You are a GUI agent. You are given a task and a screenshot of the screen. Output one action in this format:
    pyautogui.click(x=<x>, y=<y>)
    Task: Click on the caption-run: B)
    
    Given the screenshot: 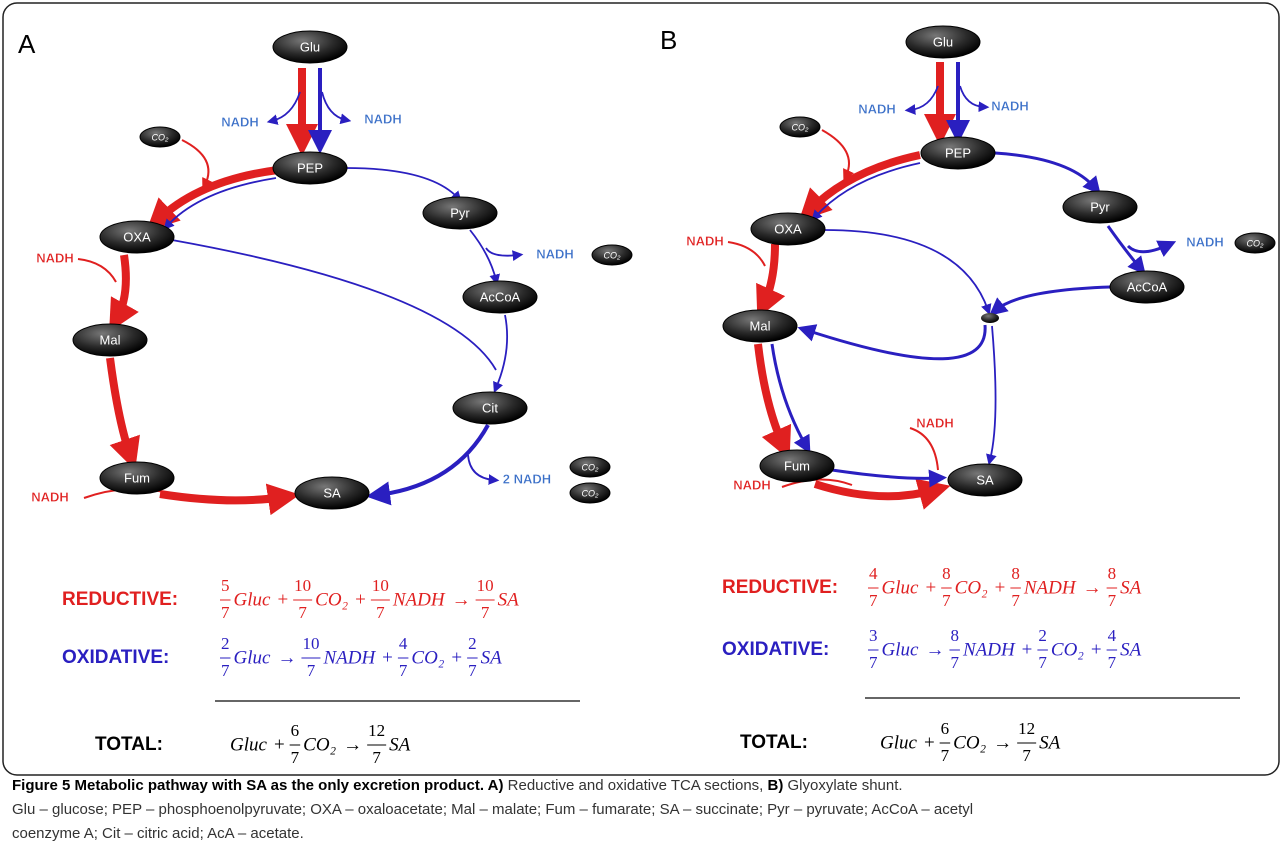 What is the action you would take?
    pyautogui.click(x=776, y=785)
    